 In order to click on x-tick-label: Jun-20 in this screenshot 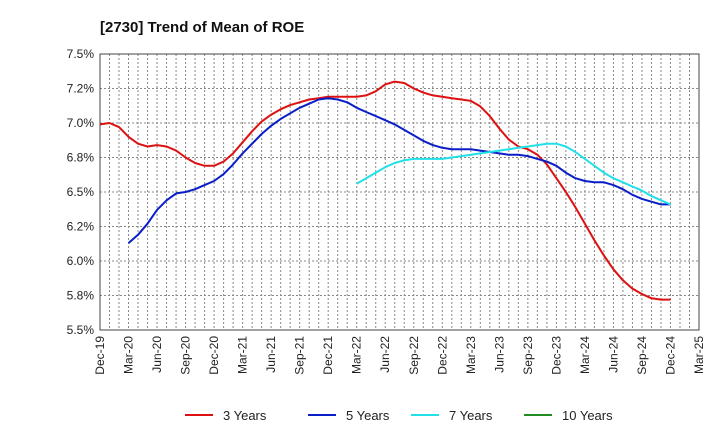, I will do `click(157, 354)`.